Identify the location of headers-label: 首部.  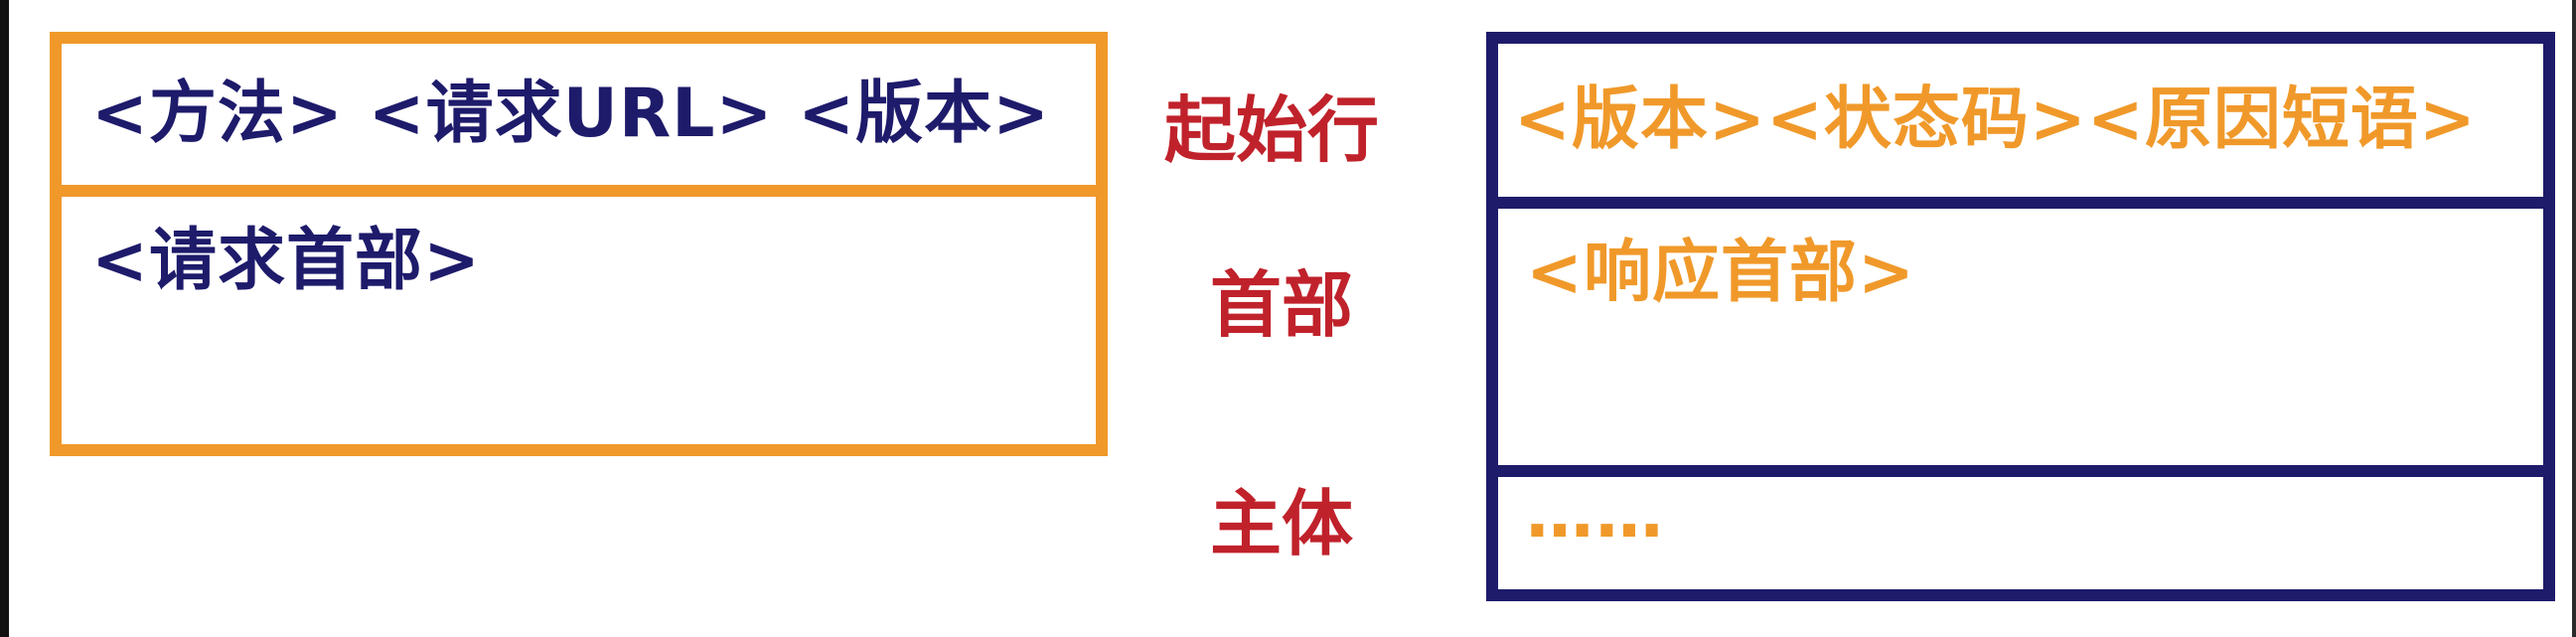
(1281, 305).